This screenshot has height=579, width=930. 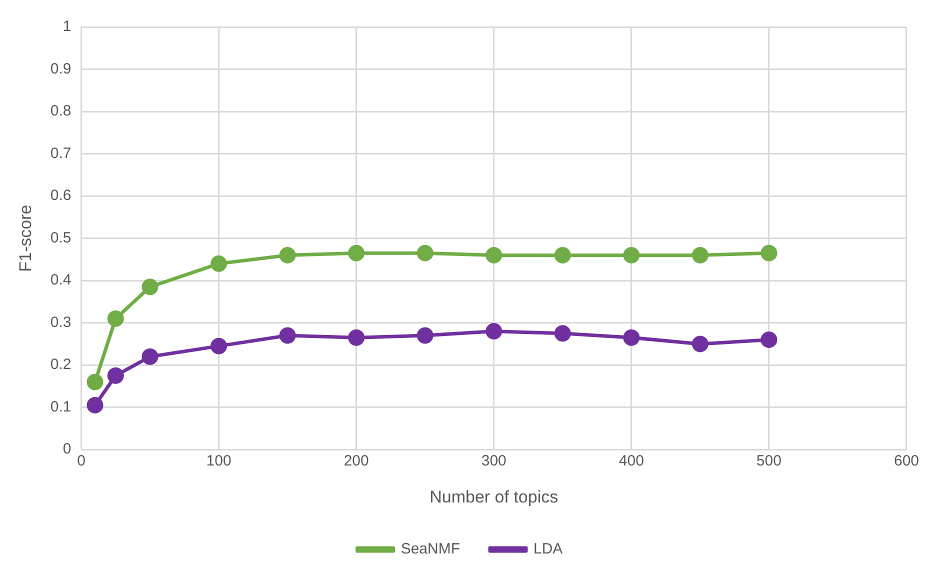 What do you see at coordinates (769, 461) in the screenshot?
I see `x-tick-label: 500` at bounding box center [769, 461].